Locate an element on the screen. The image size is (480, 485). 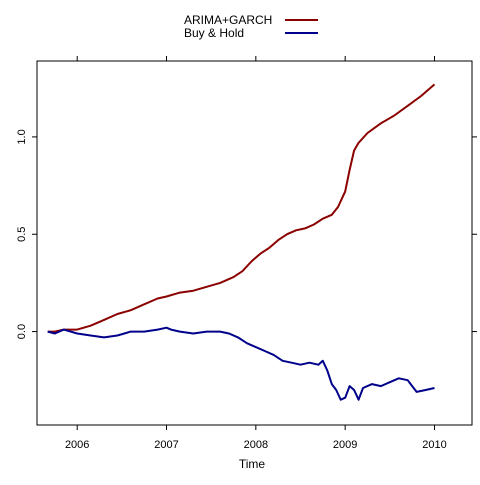
x-tick-label: 2006 is located at coordinates (77, 445).